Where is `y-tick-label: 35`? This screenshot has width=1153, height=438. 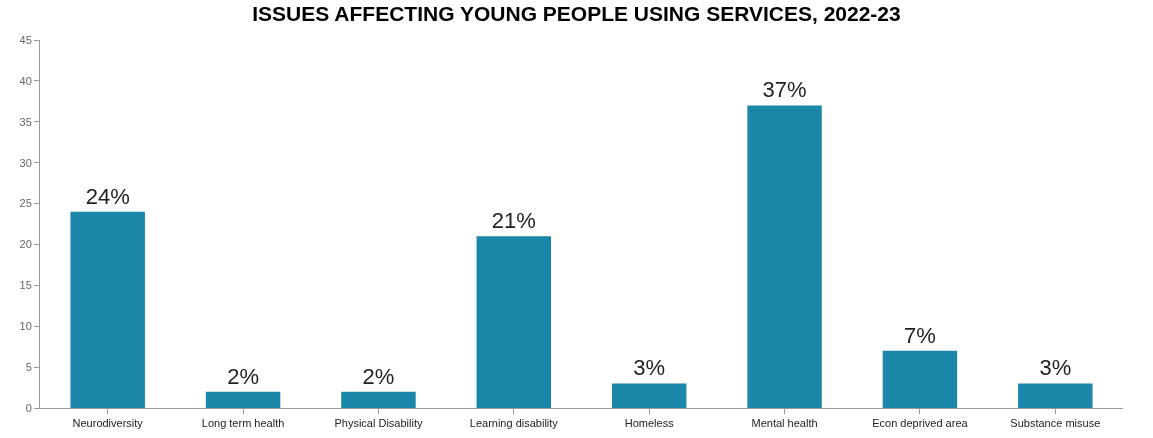
y-tick-label: 35 is located at coordinates (25, 121).